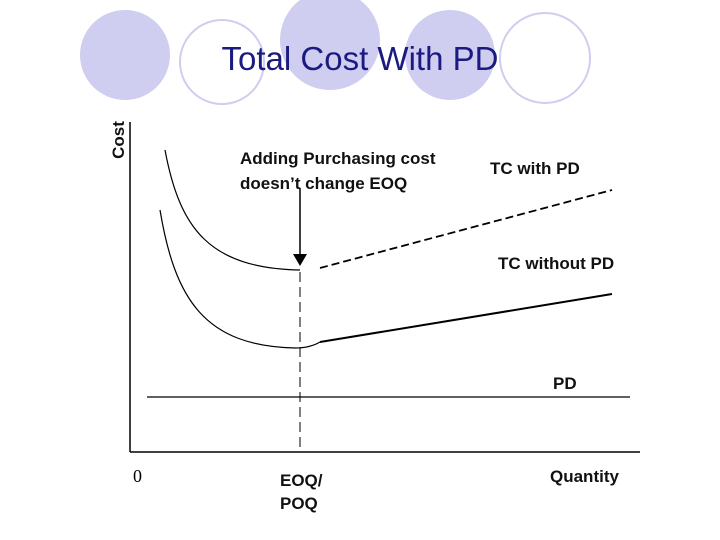 The width and height of the screenshot is (720, 540). Describe the element at coordinates (556, 263) in the screenshot. I see `curve-label: TC without PD` at that location.